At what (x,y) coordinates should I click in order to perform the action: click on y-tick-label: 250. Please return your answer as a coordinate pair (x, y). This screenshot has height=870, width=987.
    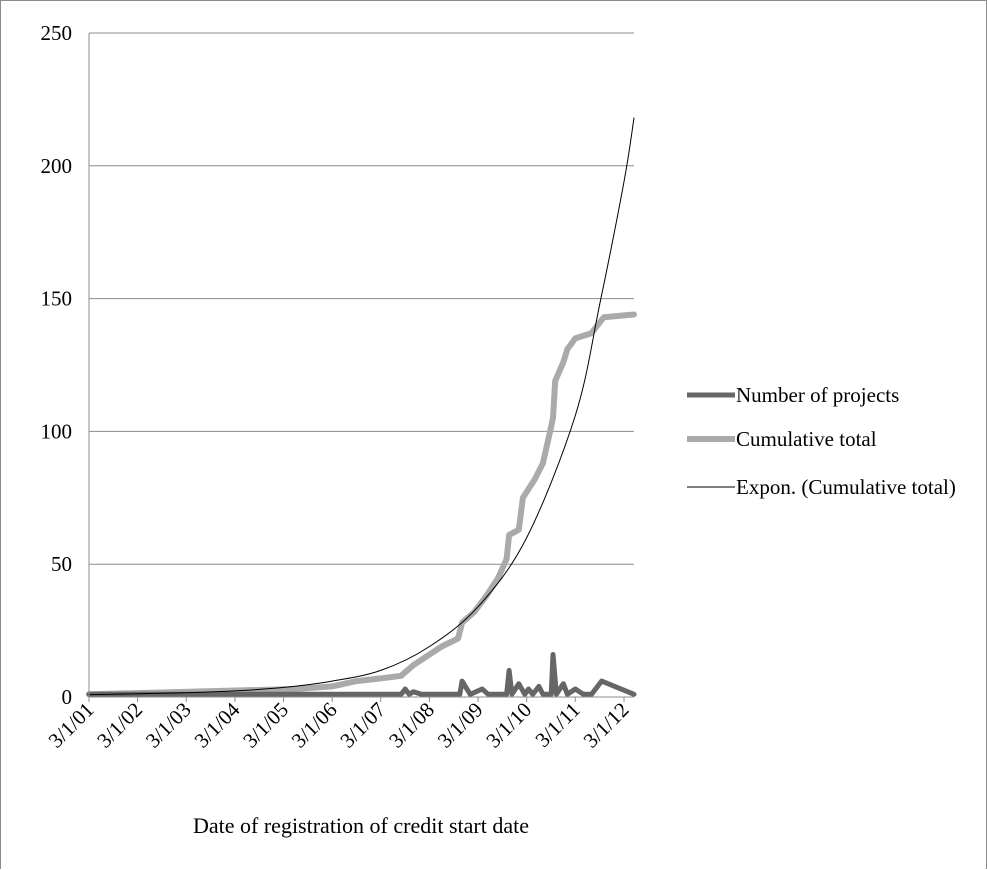
    Looking at the image, I should click on (57, 33).